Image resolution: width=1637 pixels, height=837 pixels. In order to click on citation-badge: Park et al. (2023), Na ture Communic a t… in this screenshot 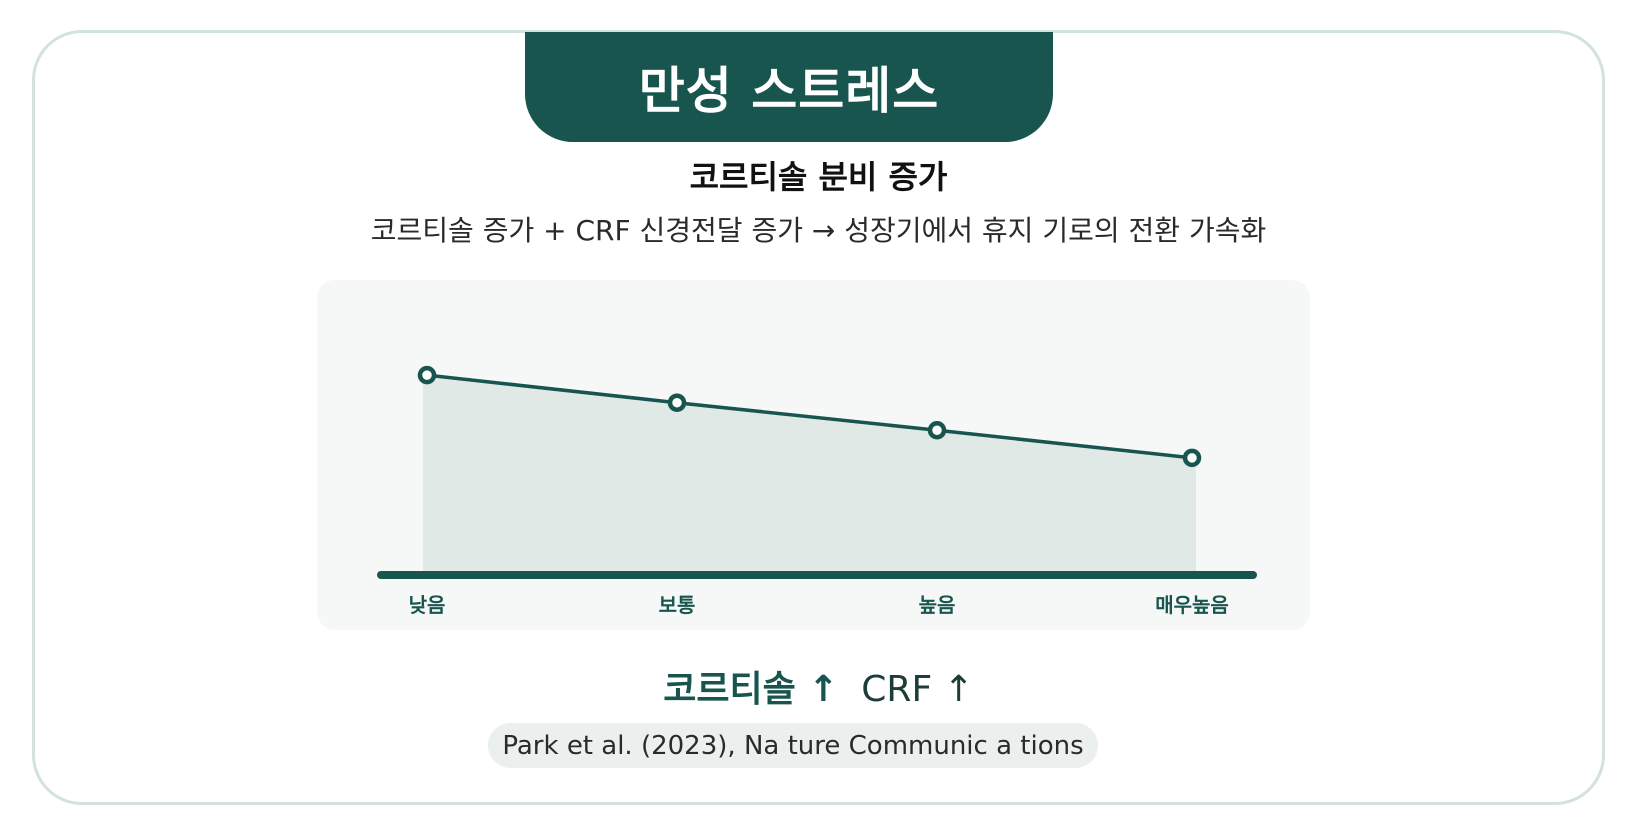, I will do `click(793, 745)`.